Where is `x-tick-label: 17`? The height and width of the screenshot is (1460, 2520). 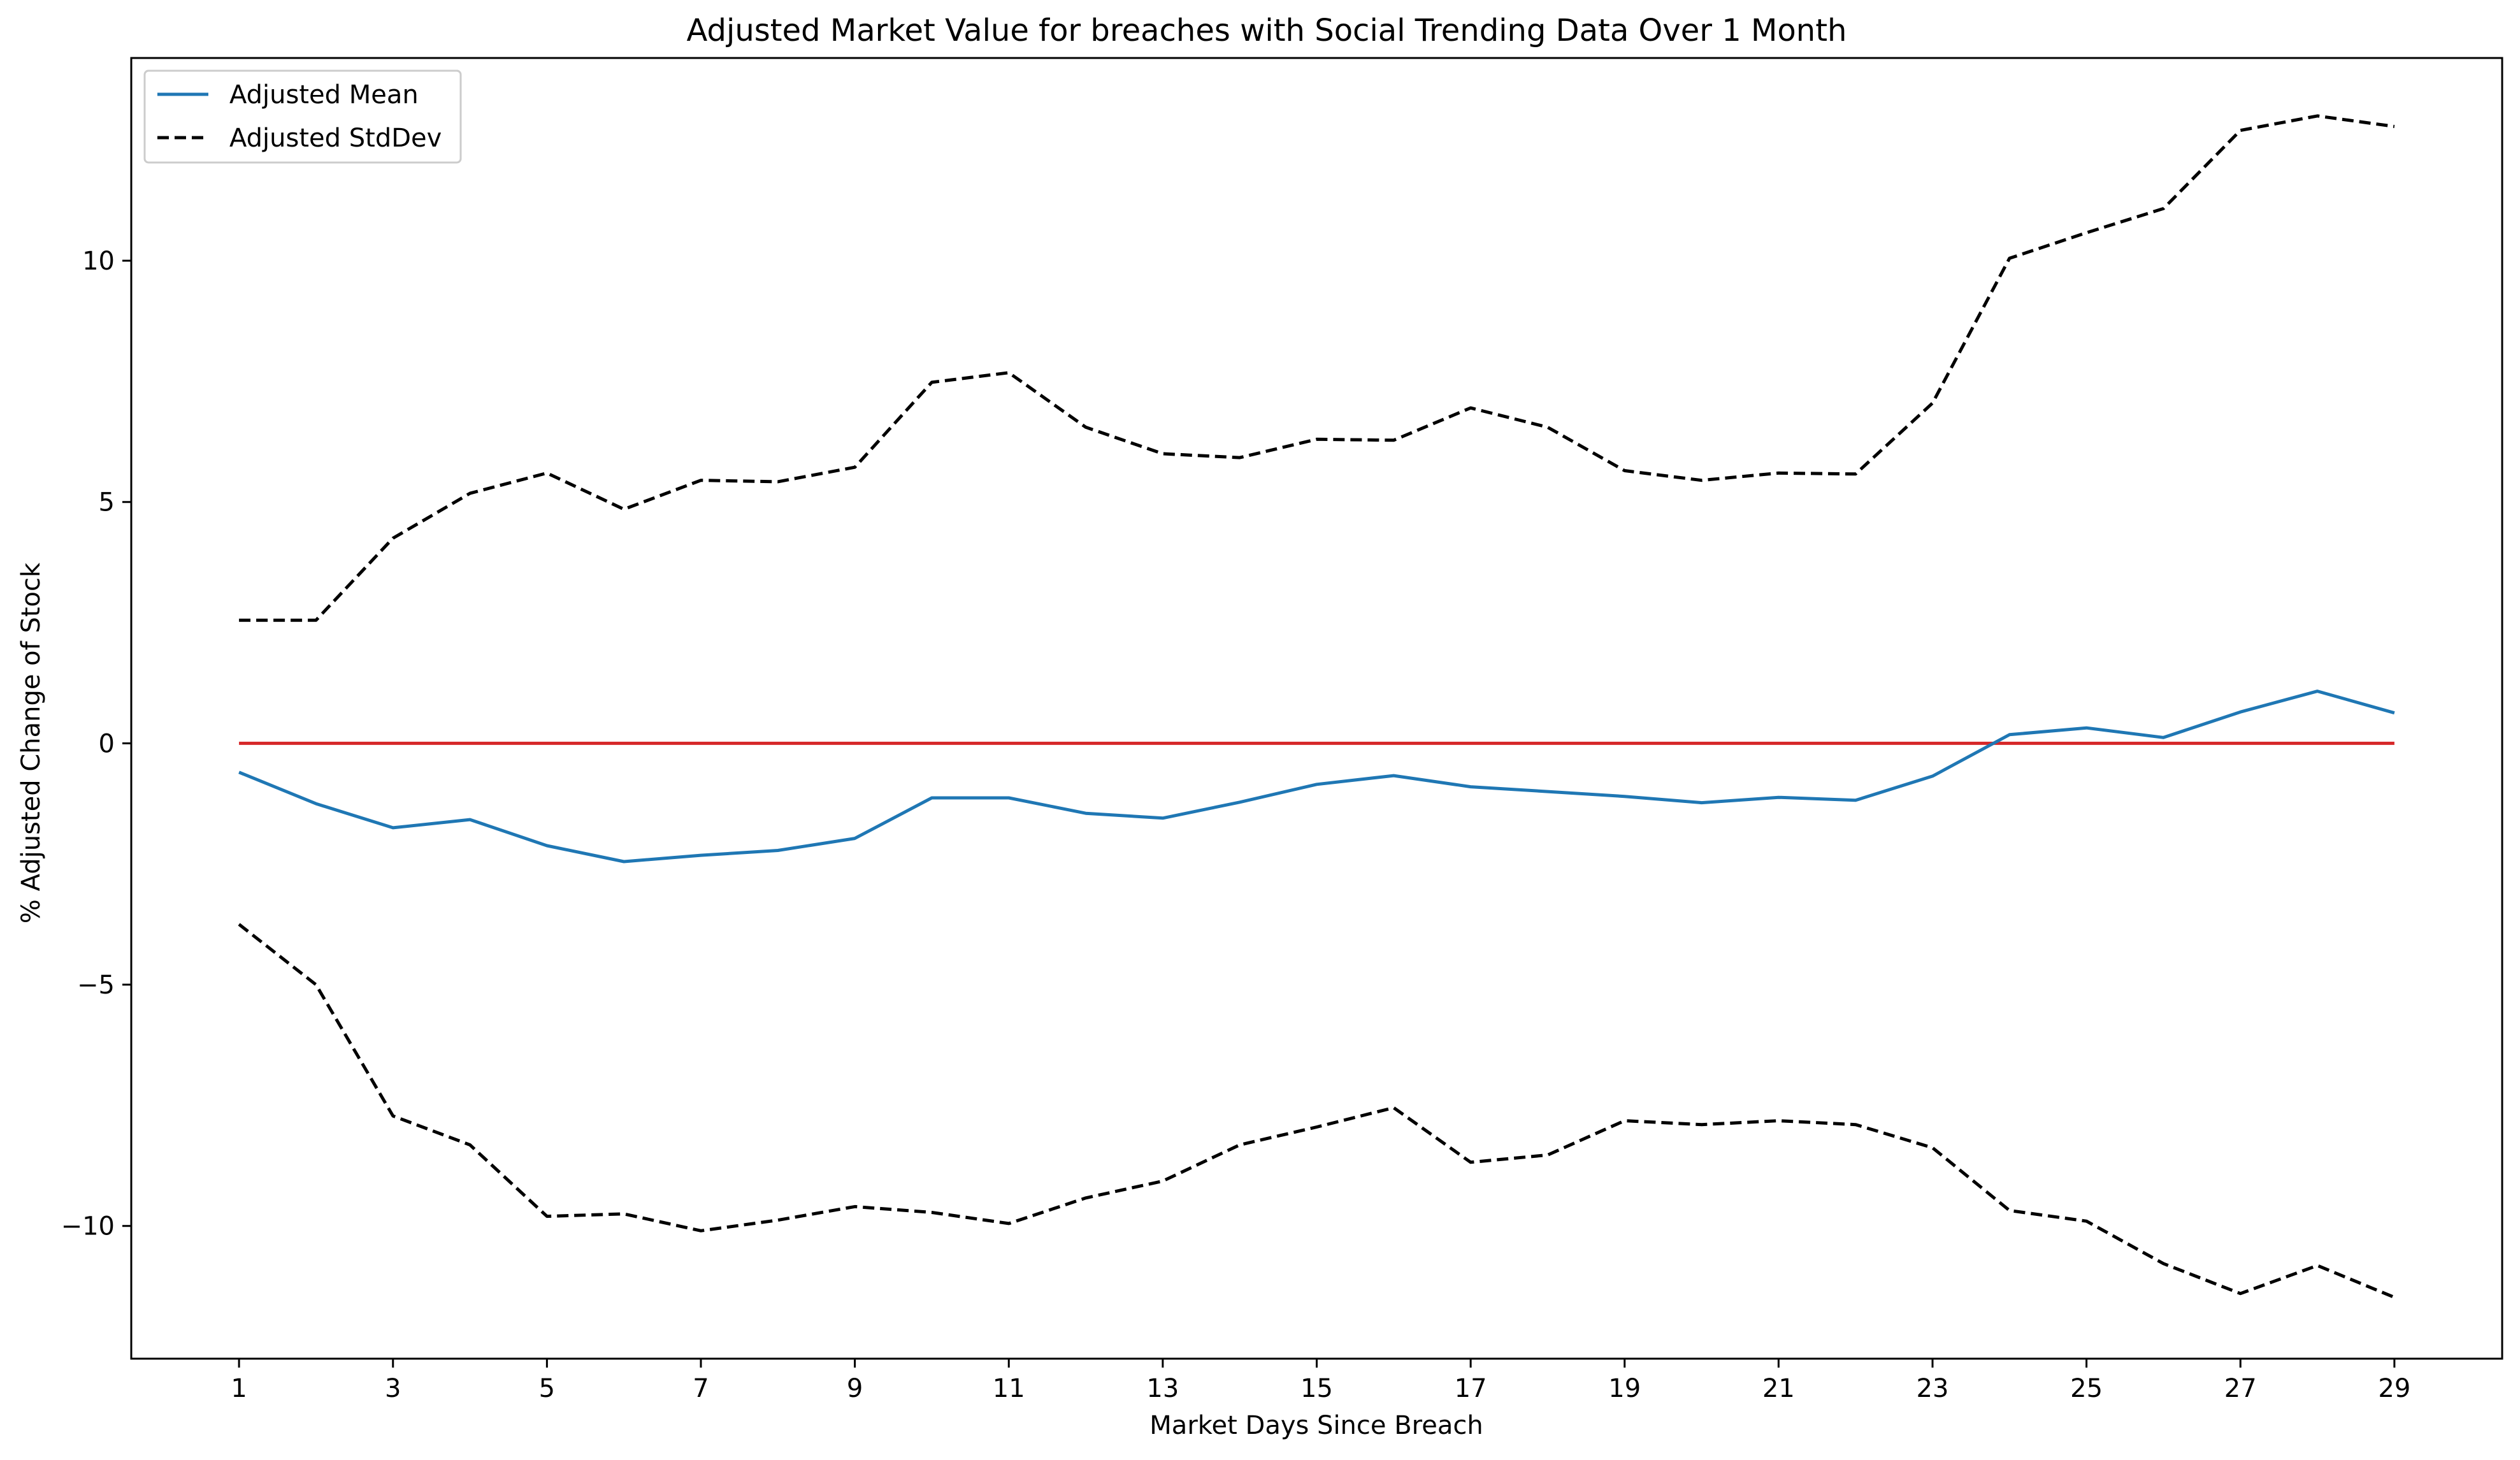 x-tick-label: 17 is located at coordinates (1471, 1389).